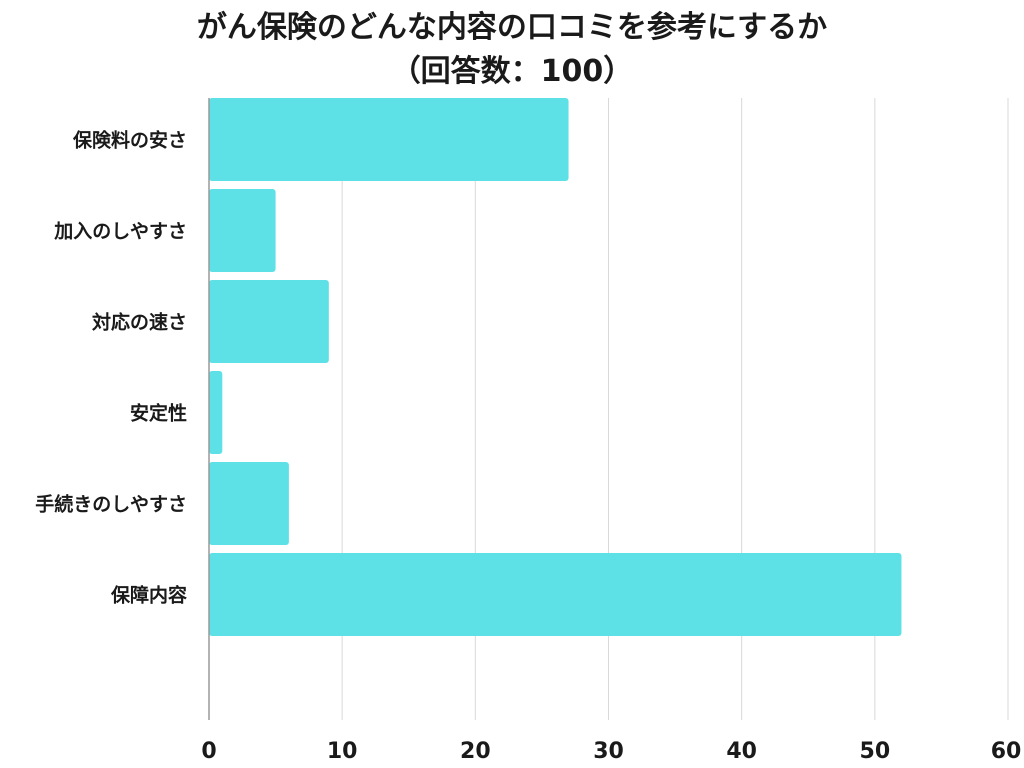  I want to click on x-tick-label-40: 40, so click(741, 751).